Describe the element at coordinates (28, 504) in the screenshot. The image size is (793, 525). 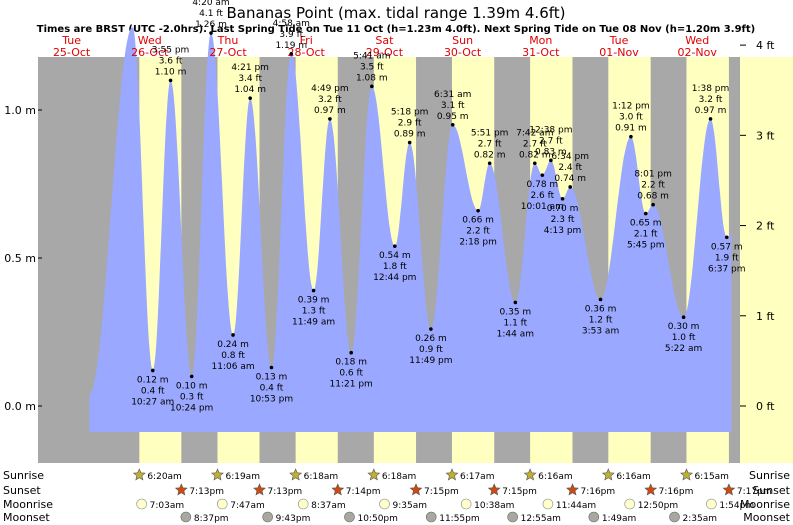
I see `row-label-left: Moonrise` at that location.